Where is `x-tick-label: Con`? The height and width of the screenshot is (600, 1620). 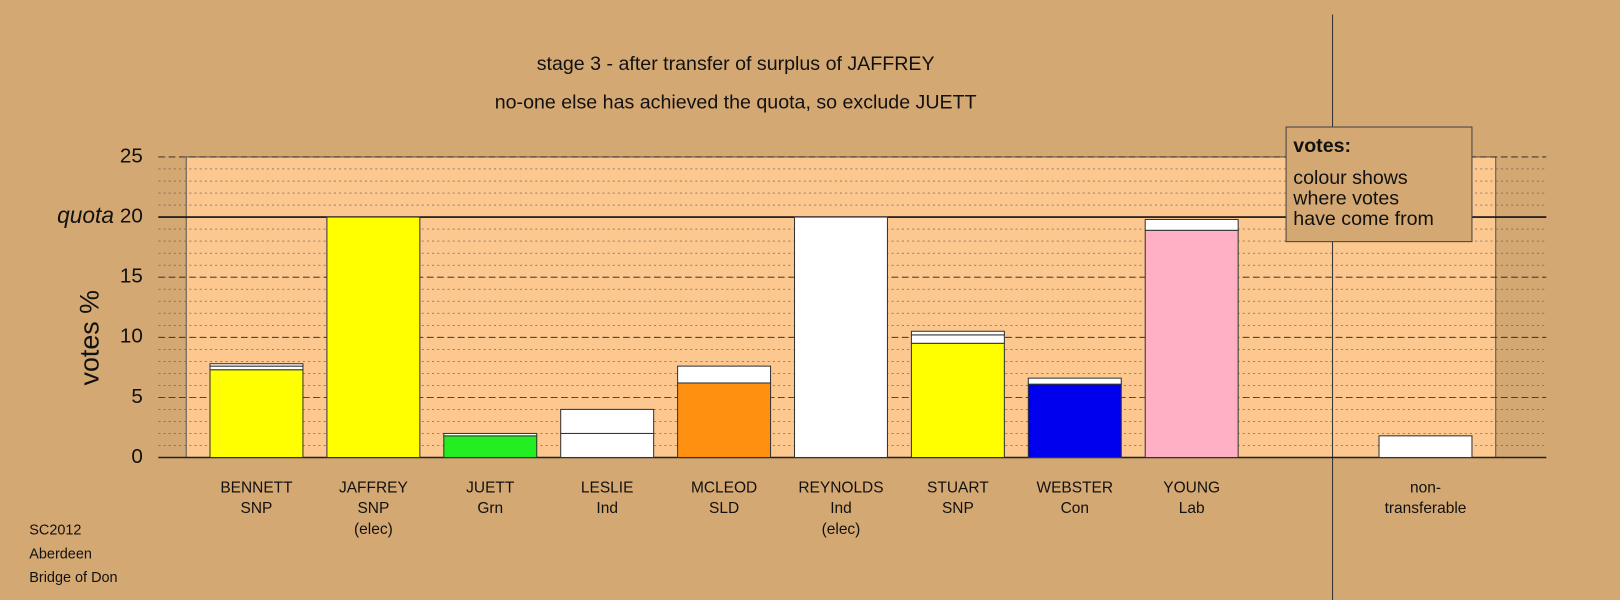
x-tick-label: Con is located at coordinates (1075, 508).